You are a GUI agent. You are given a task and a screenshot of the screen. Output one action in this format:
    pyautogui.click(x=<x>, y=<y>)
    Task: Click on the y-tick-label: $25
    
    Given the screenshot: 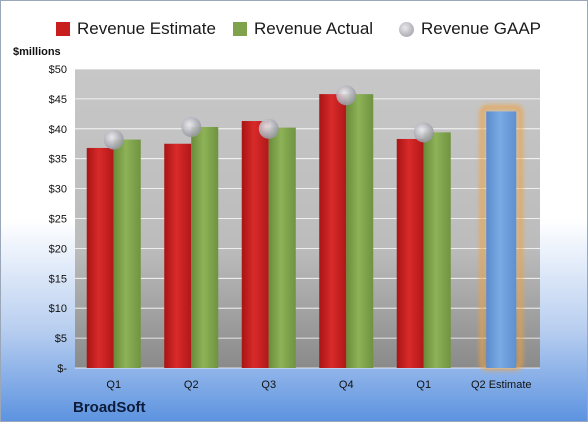 What is the action you would take?
    pyautogui.click(x=58, y=220)
    